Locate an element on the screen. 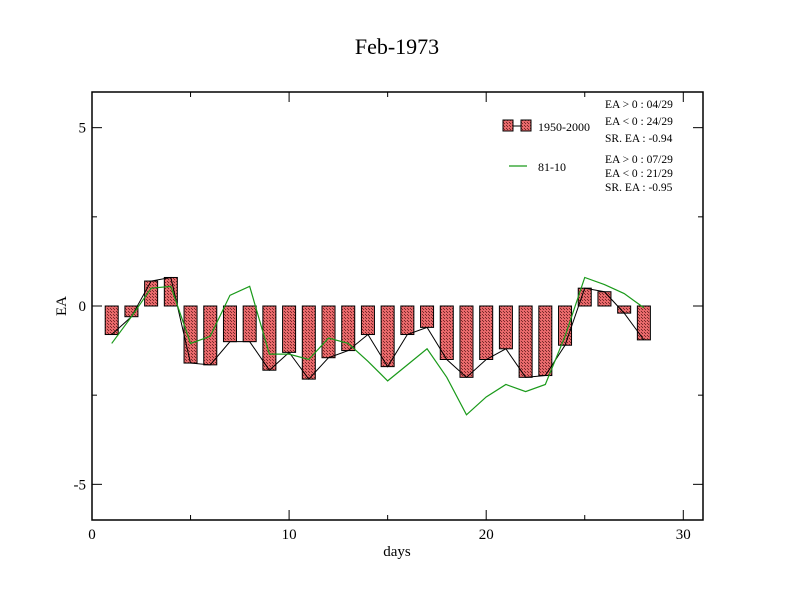  legend: 1950-2000 81-10 is located at coordinates (546, 146).